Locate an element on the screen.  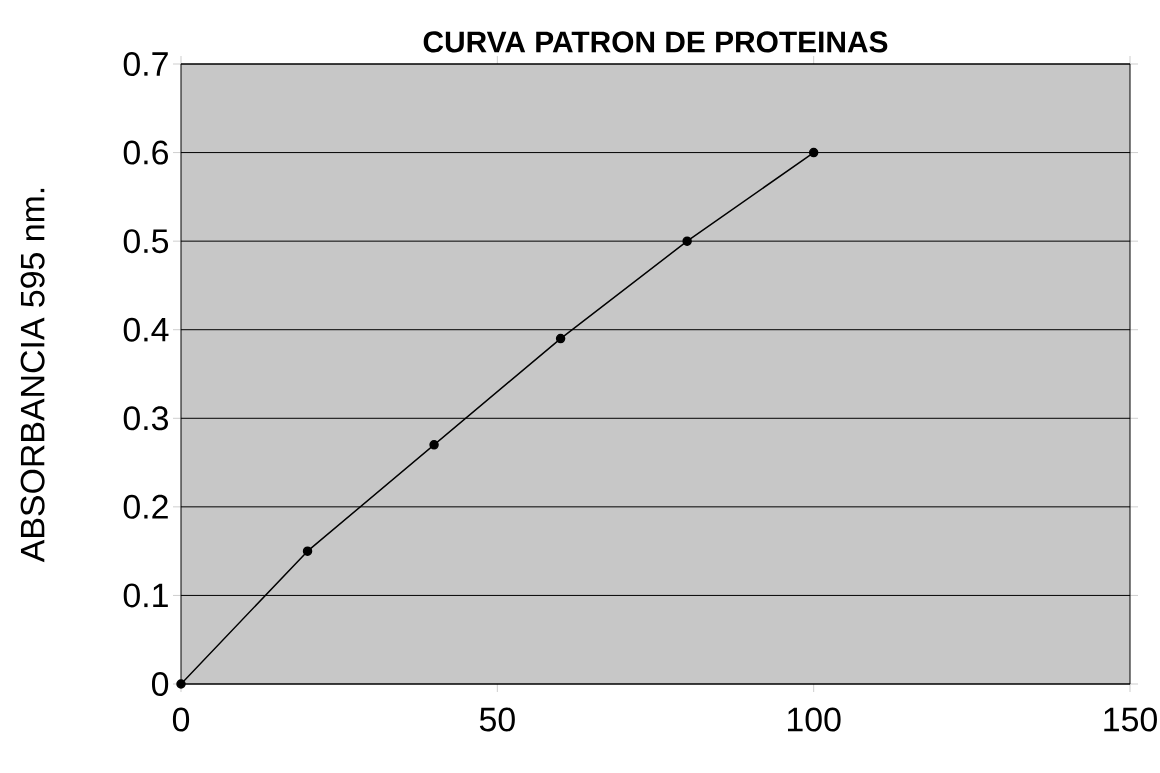
y-axis-title: ABSORBANCIA 595 nm. is located at coordinates (32, 375).